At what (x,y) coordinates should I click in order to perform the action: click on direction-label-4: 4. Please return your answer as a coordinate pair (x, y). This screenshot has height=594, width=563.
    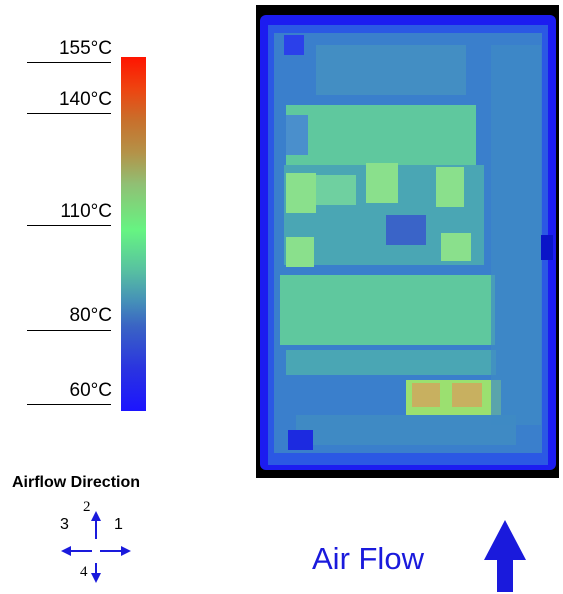
    Looking at the image, I should click on (84, 572).